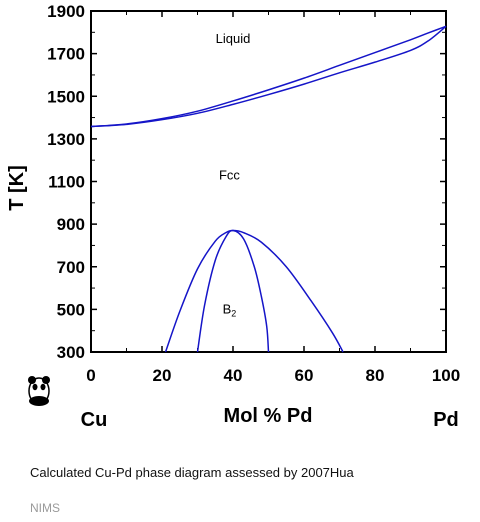 Image resolution: width=480 pixels, height=522 pixels. What do you see at coordinates (39, 391) in the screenshot?
I see `panda-logo` at bounding box center [39, 391].